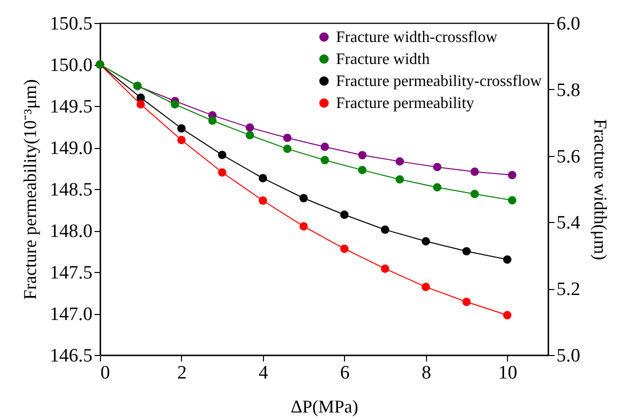 The height and width of the screenshot is (419, 618). Describe the element at coordinates (263, 373) in the screenshot. I see `x-tick-label: 4` at that location.